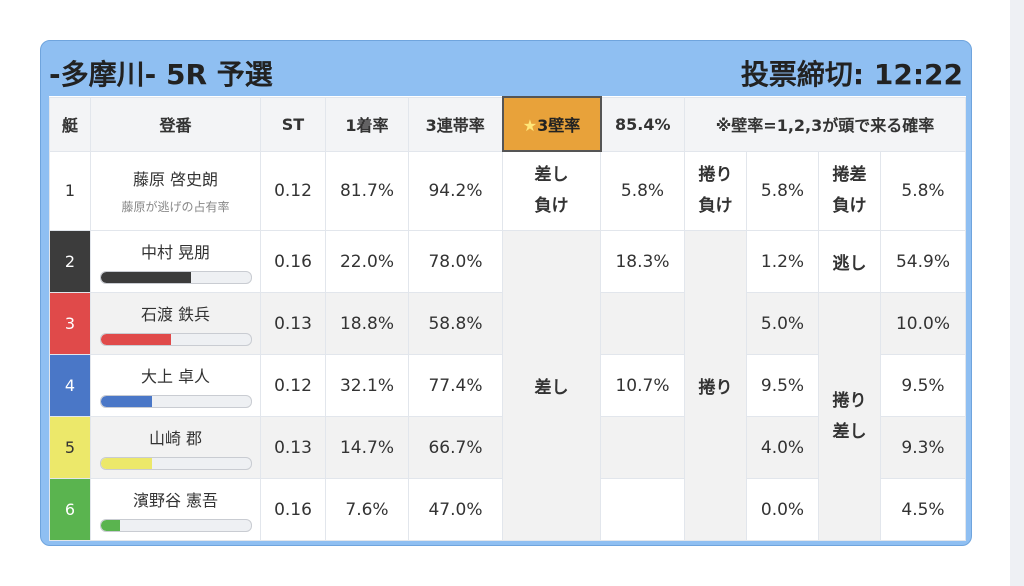 The height and width of the screenshot is (586, 1024). Describe the element at coordinates (923, 447) in the screenshot. I see `makurisashi-value: 9.3%` at that location.